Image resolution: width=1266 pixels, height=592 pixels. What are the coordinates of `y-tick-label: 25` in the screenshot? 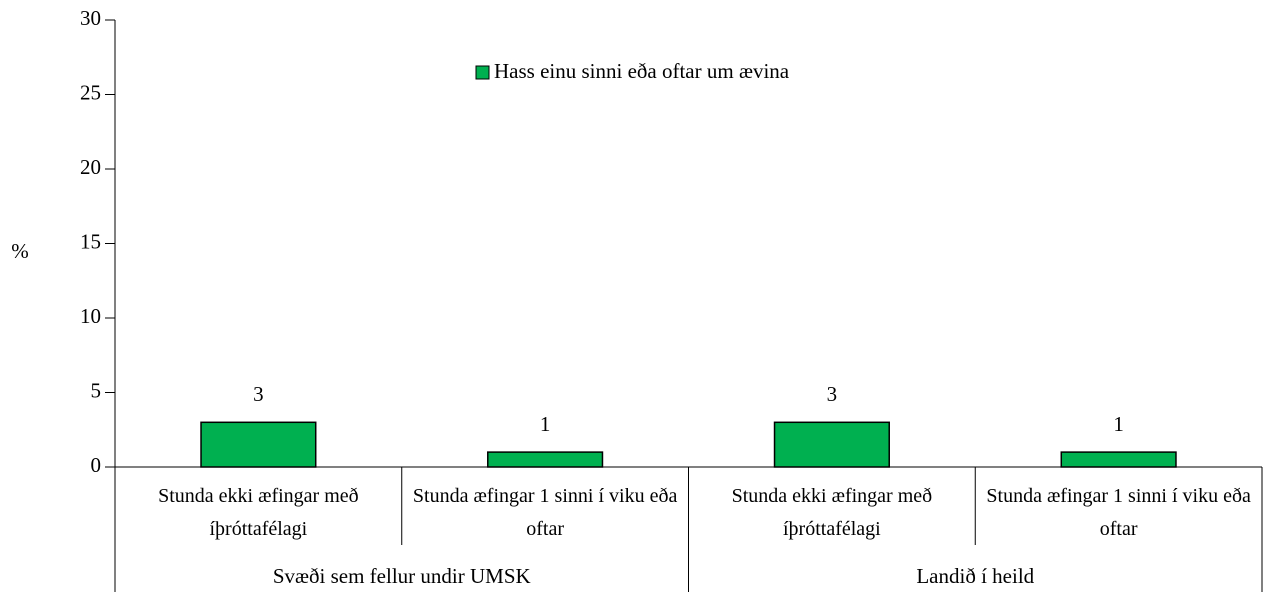 It's located at (90, 92).